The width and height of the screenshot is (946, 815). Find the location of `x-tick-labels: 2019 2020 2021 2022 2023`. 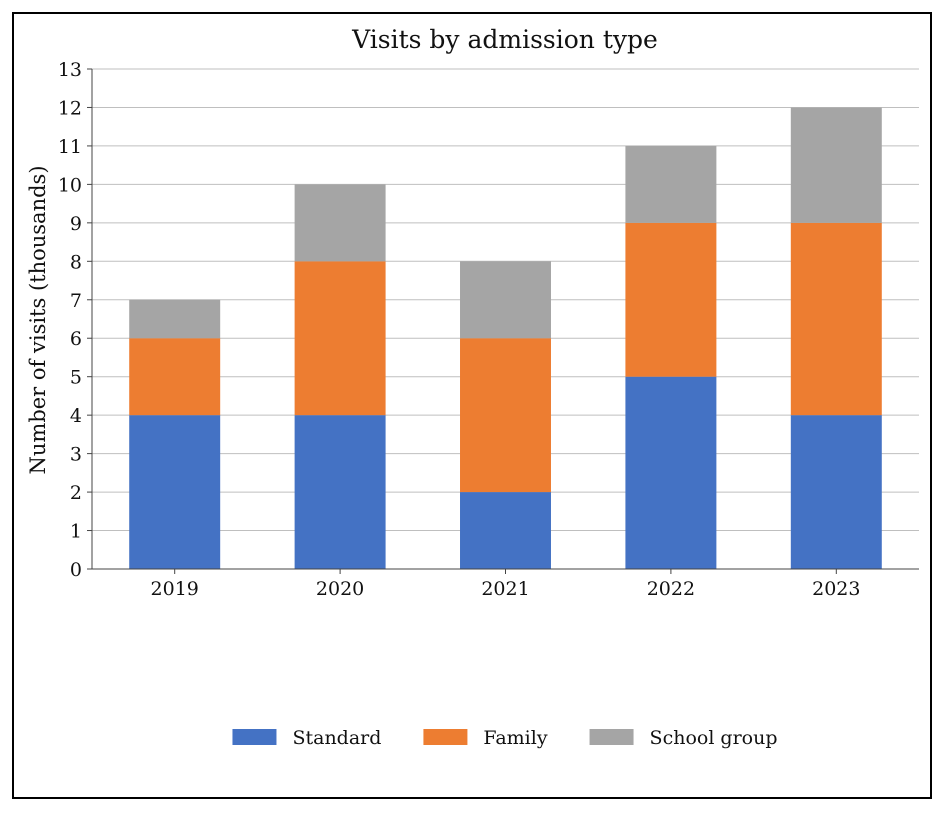

x-tick-labels: 2019 2020 2021 2022 2023 is located at coordinates (505, 584).